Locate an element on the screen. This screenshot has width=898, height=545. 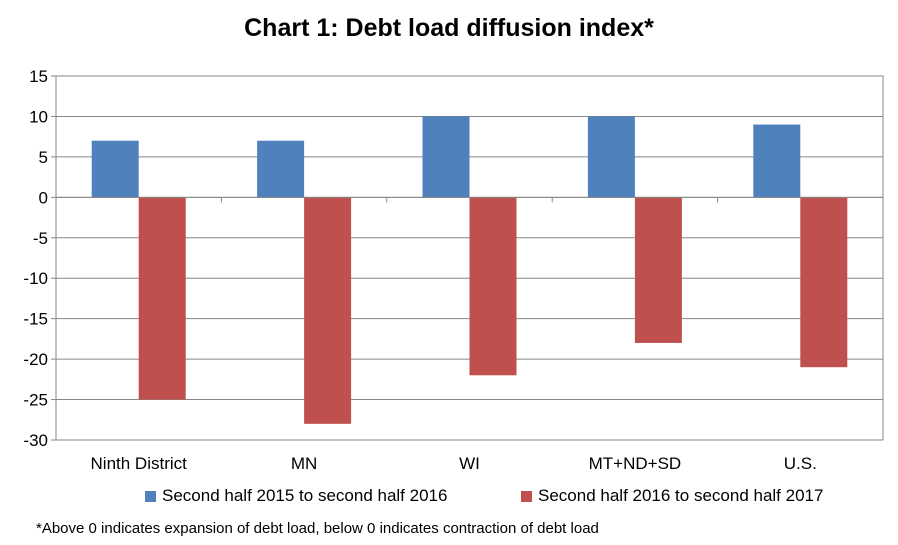
y-tick-label: -20 is located at coordinates (35, 359).